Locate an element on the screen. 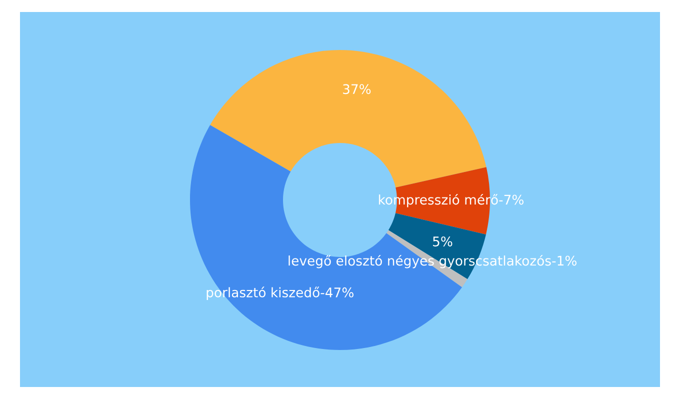 Image resolution: width=680 pixels, height=400 pixels. data-label: 37% is located at coordinates (357, 89).